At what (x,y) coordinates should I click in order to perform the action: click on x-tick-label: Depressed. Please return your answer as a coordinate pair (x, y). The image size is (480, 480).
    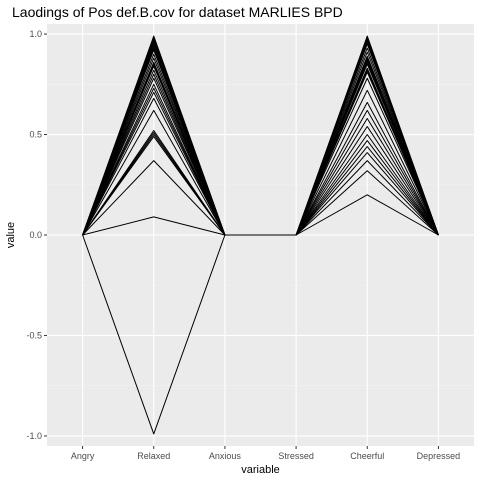
    Looking at the image, I should click on (439, 456).